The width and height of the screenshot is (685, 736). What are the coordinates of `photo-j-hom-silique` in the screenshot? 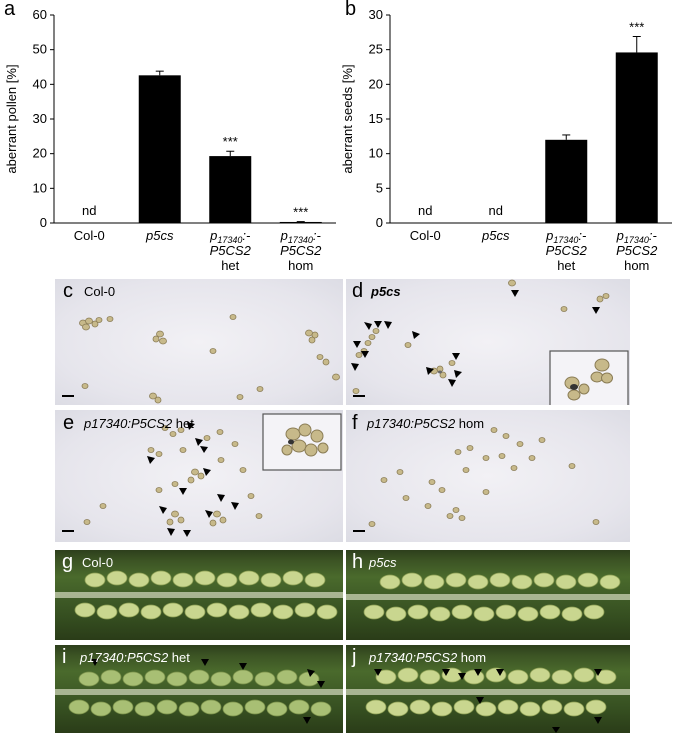 It's located at (488, 689).